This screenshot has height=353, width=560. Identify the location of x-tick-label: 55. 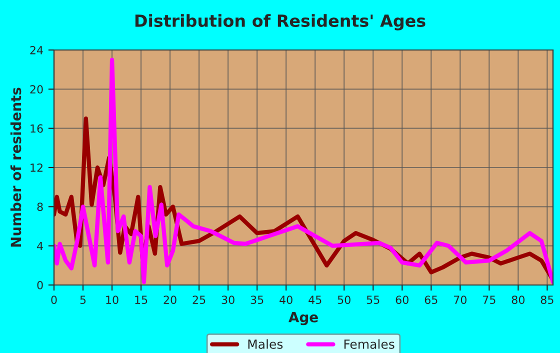
(373, 300).